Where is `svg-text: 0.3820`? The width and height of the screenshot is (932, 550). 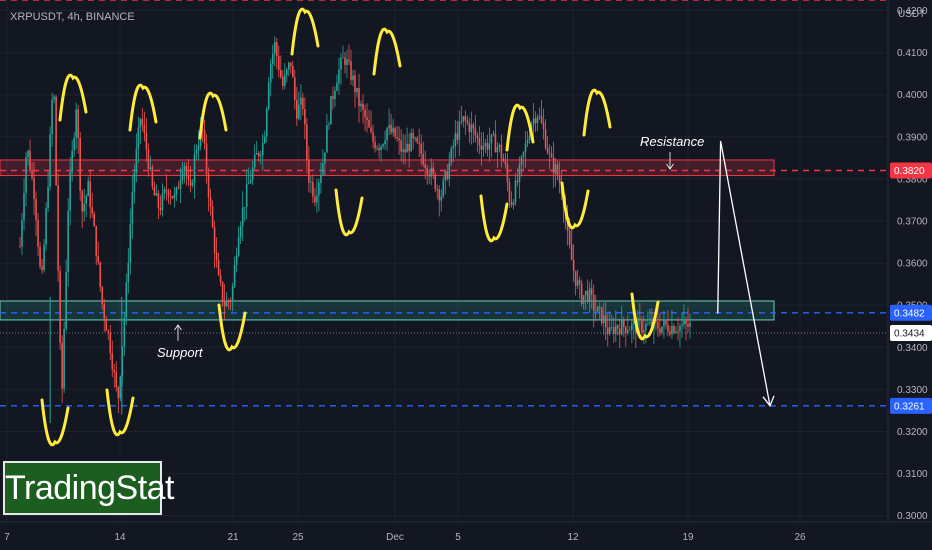 svg-text: 0.3820 is located at coordinates (909, 171).